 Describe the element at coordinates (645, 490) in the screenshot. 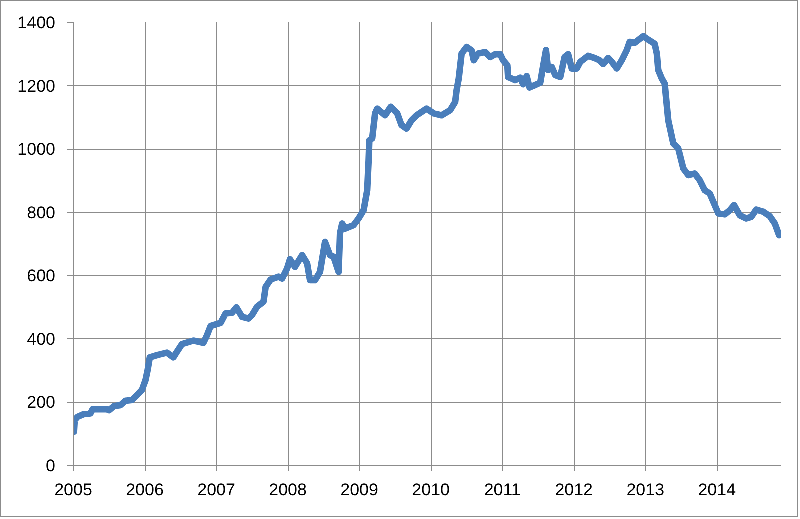

I see `x-tick-label: 2013` at that location.